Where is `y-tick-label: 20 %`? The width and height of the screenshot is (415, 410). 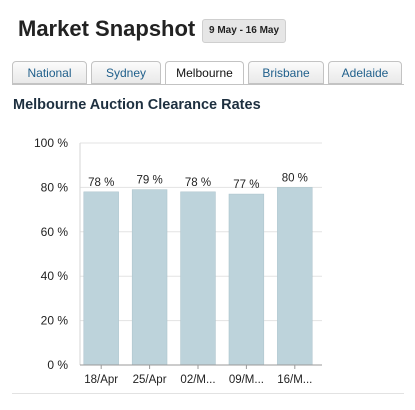 y-tick-label: 20 % is located at coordinates (55, 321).